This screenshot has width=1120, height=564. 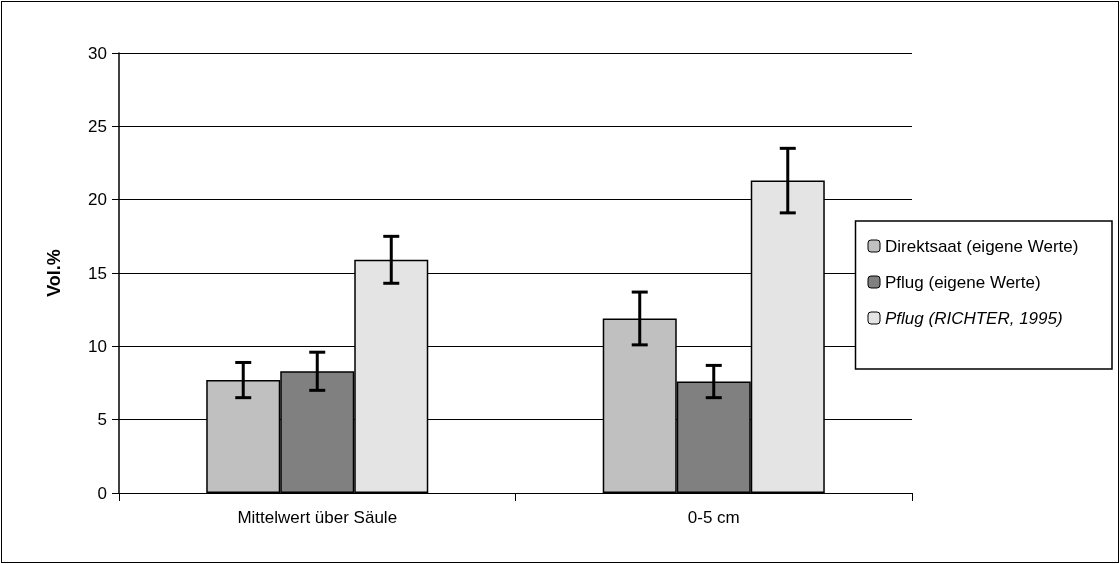 What do you see at coordinates (97, 126) in the screenshot?
I see `y-tick-label: 25` at bounding box center [97, 126].